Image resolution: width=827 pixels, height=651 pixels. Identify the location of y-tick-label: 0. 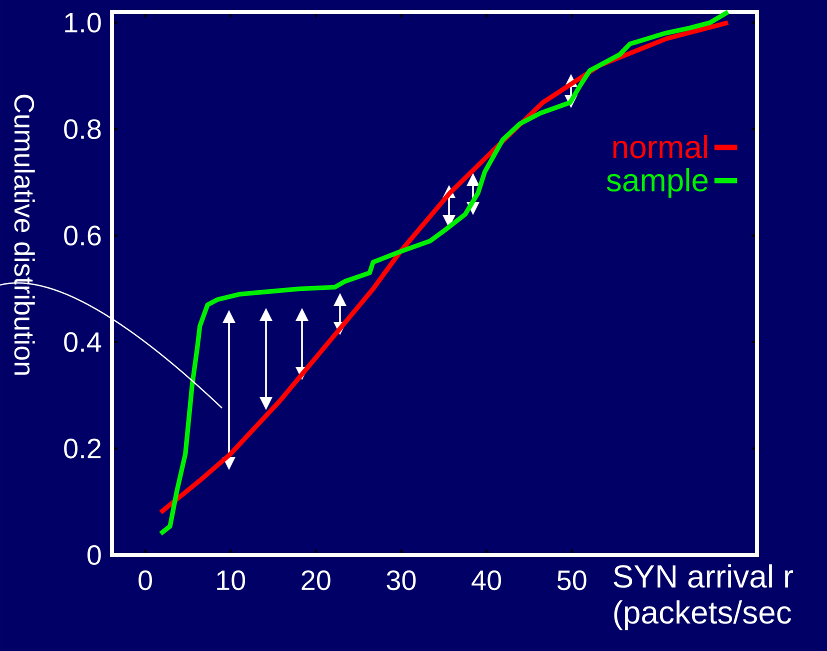
(94, 555).